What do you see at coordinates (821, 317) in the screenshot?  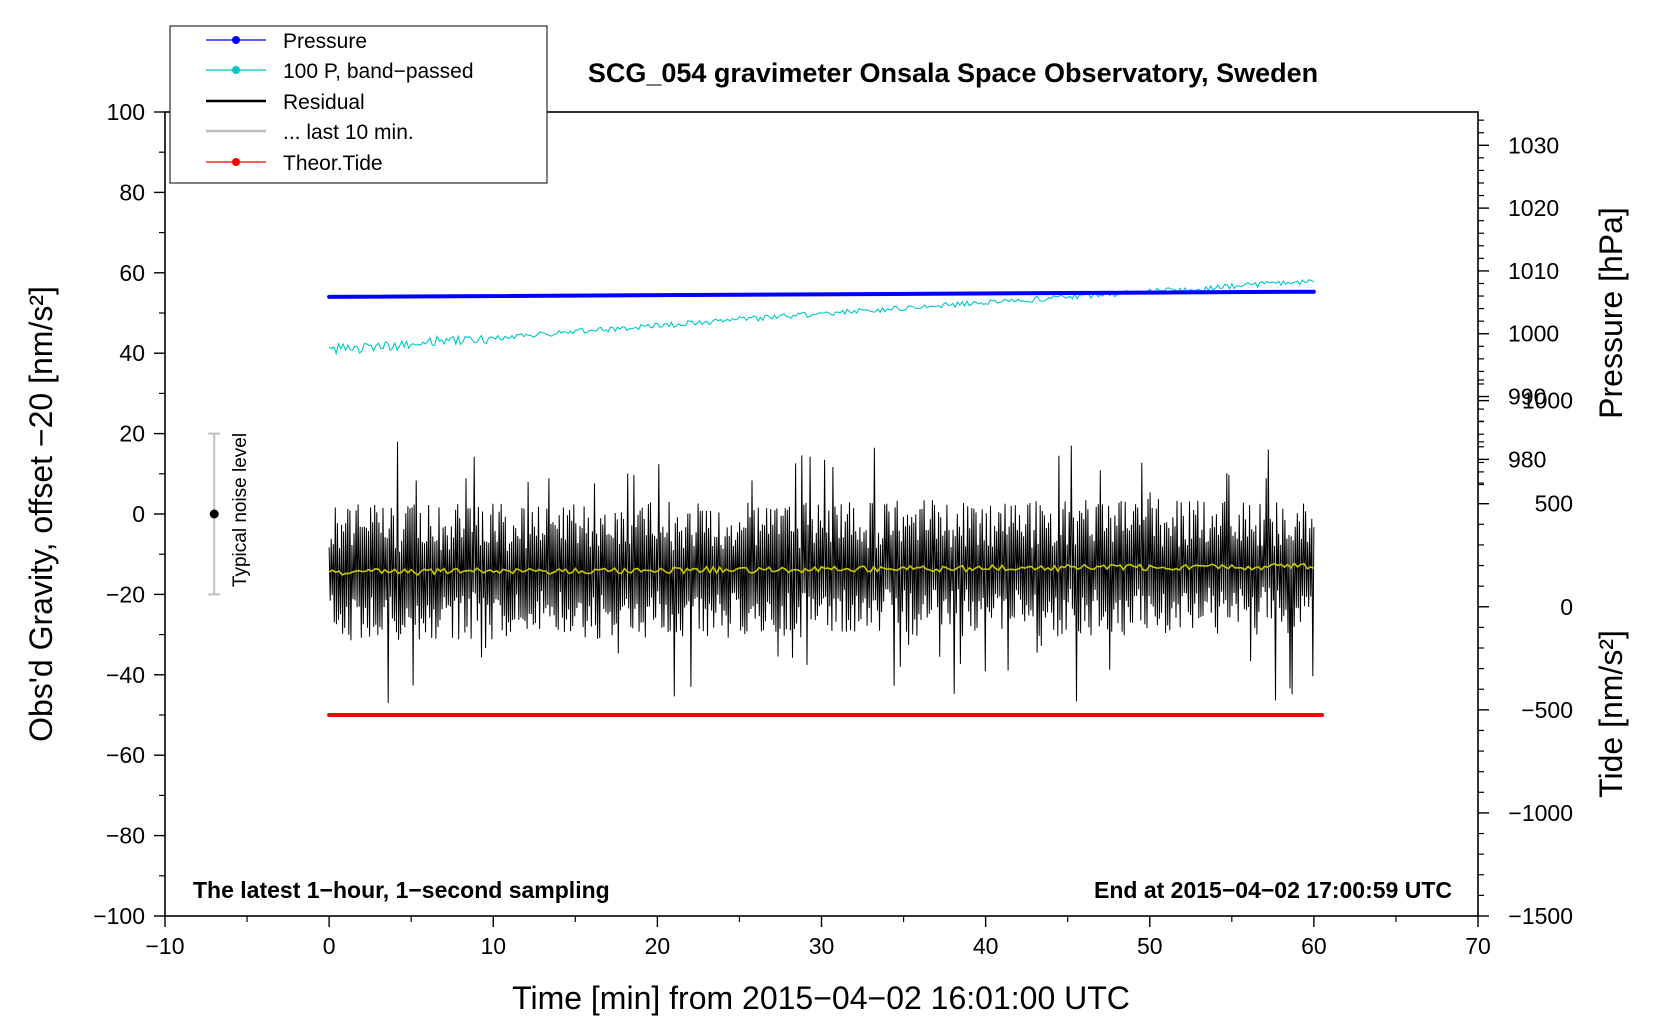 I see `series-pressure-band-passed` at bounding box center [821, 317].